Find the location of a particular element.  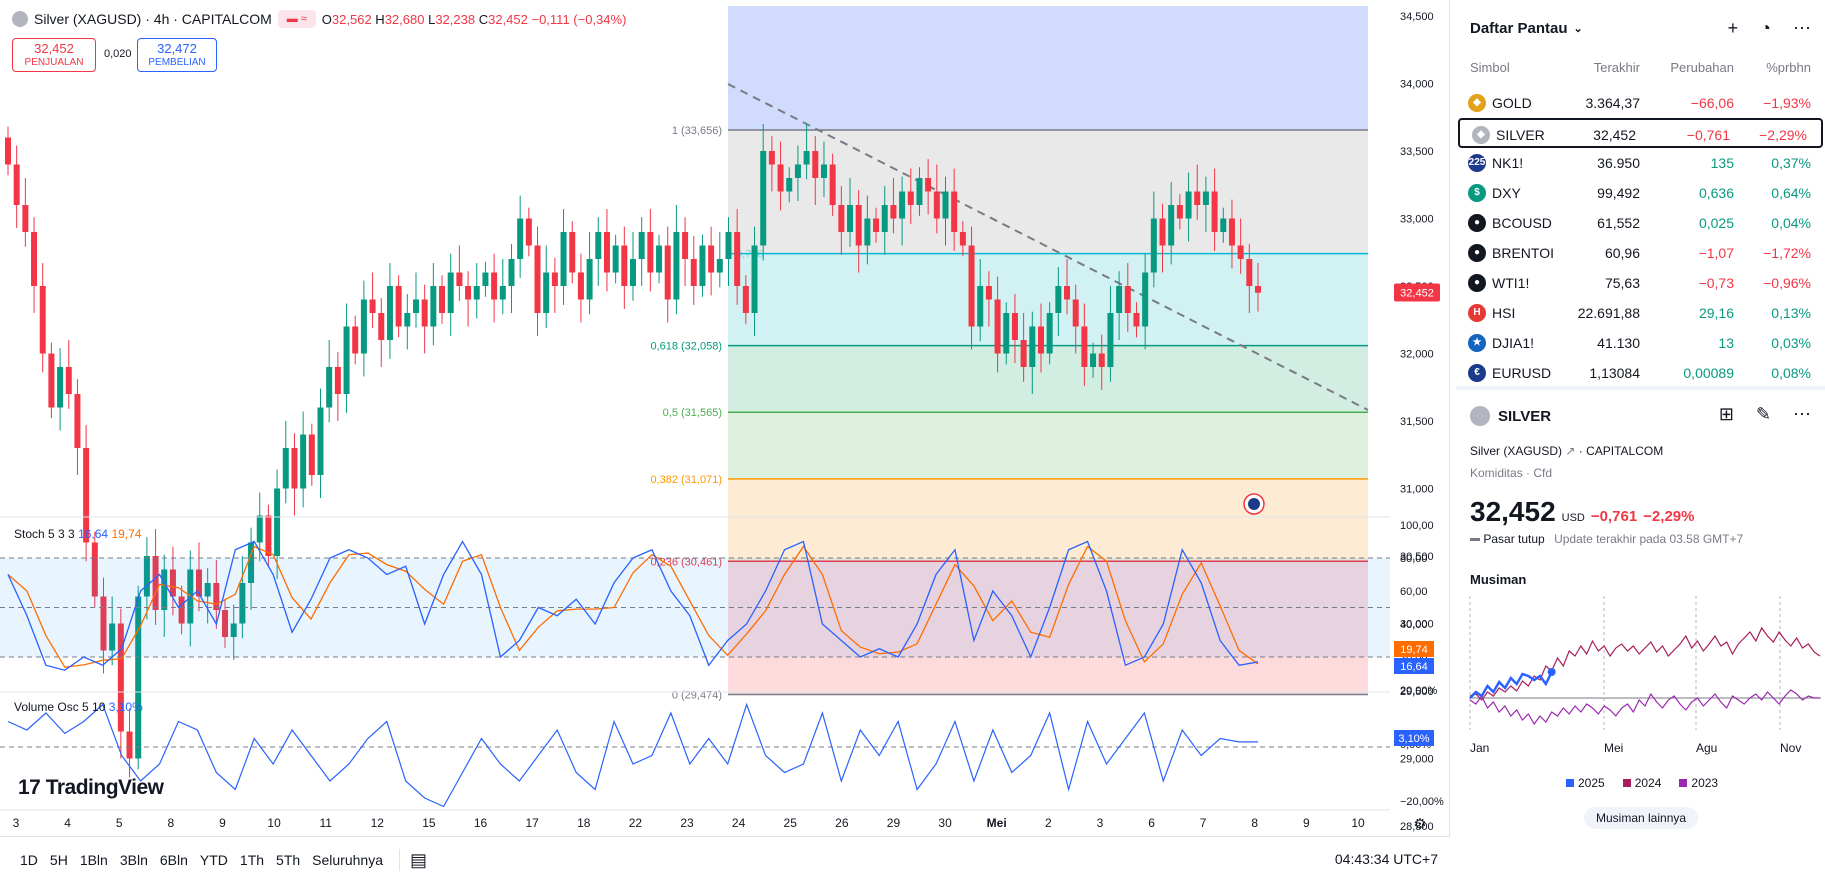

symbol-icon: ★ is located at coordinates (1477, 343).